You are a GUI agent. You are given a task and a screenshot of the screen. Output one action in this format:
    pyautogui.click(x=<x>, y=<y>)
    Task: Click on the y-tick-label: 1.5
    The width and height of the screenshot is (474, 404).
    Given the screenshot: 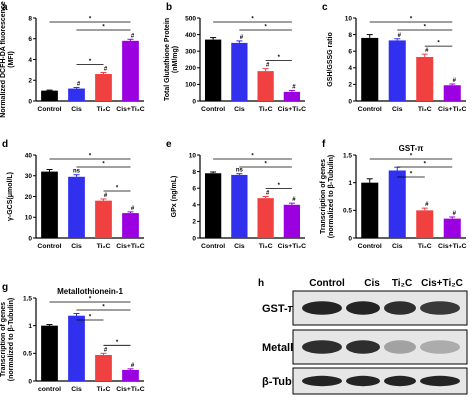 What is the action you would take?
    pyautogui.click(x=27, y=298)
    